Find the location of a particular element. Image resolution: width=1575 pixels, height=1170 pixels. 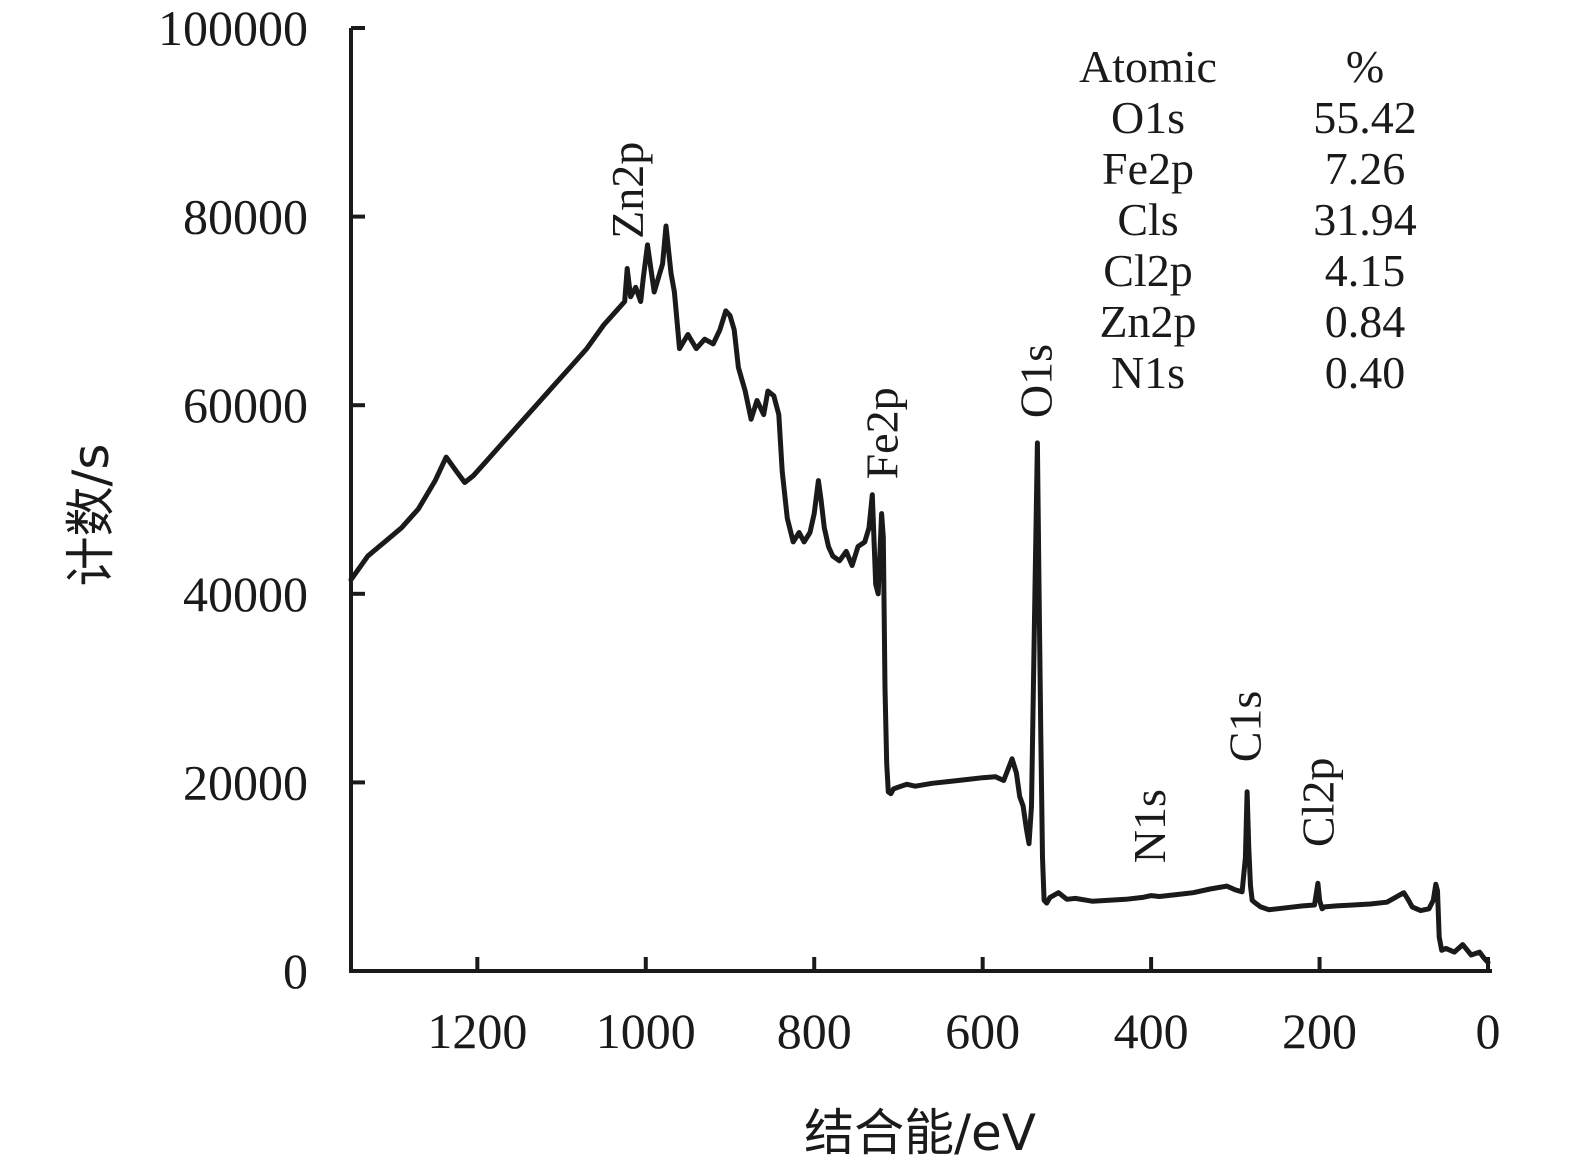

table-cell-percent: 4.15 is located at coordinates (1365, 270).